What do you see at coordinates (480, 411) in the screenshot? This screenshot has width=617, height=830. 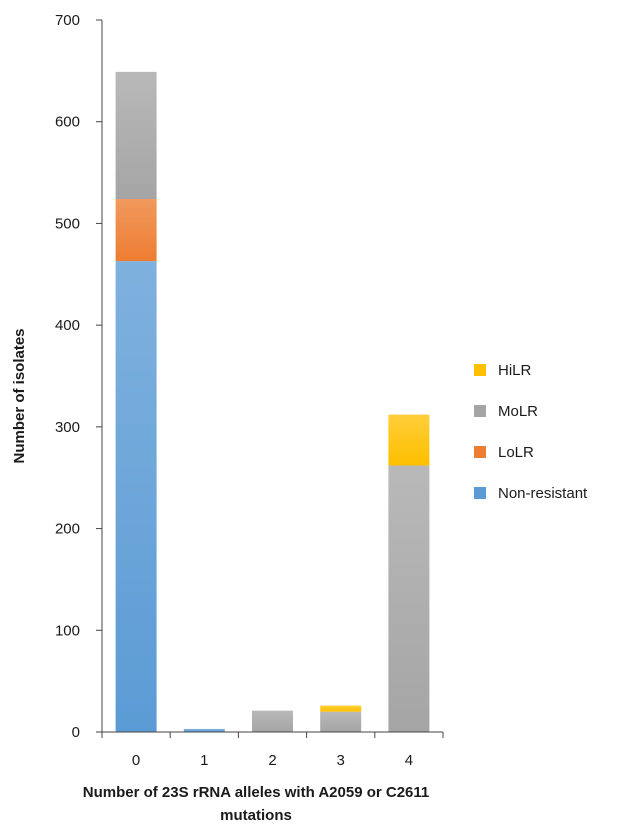 I see `legend-swatch-molr` at bounding box center [480, 411].